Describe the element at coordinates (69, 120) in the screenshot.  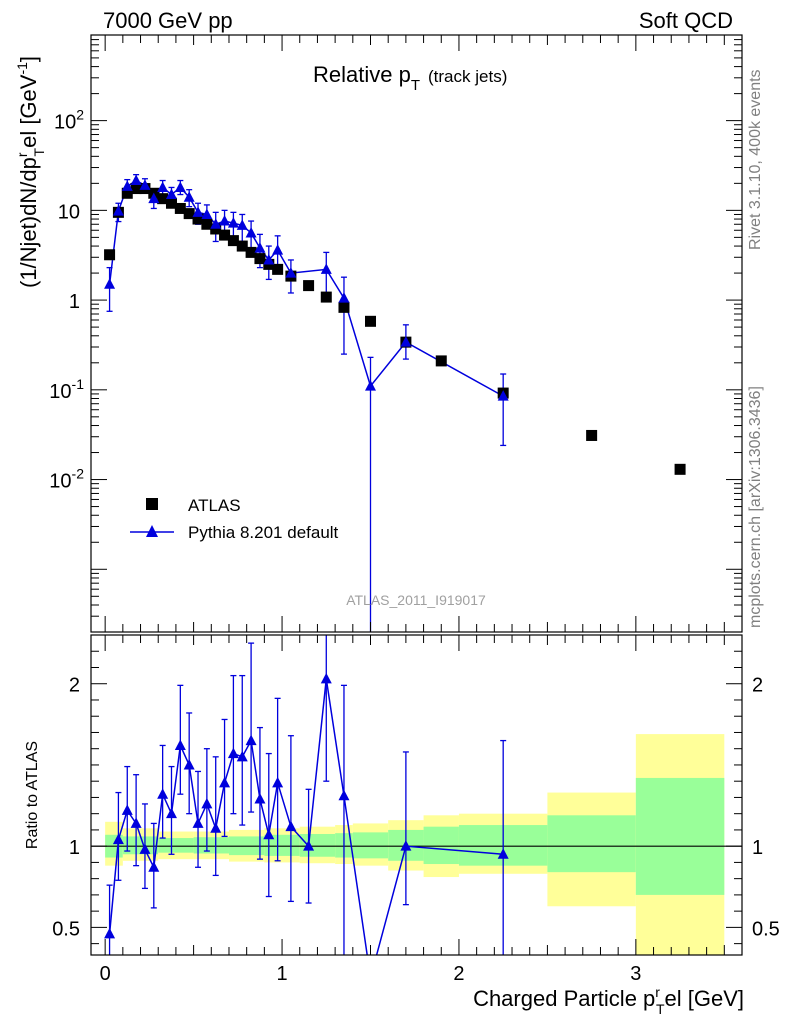
I see `main-y-tick-label: 10²` at that location.